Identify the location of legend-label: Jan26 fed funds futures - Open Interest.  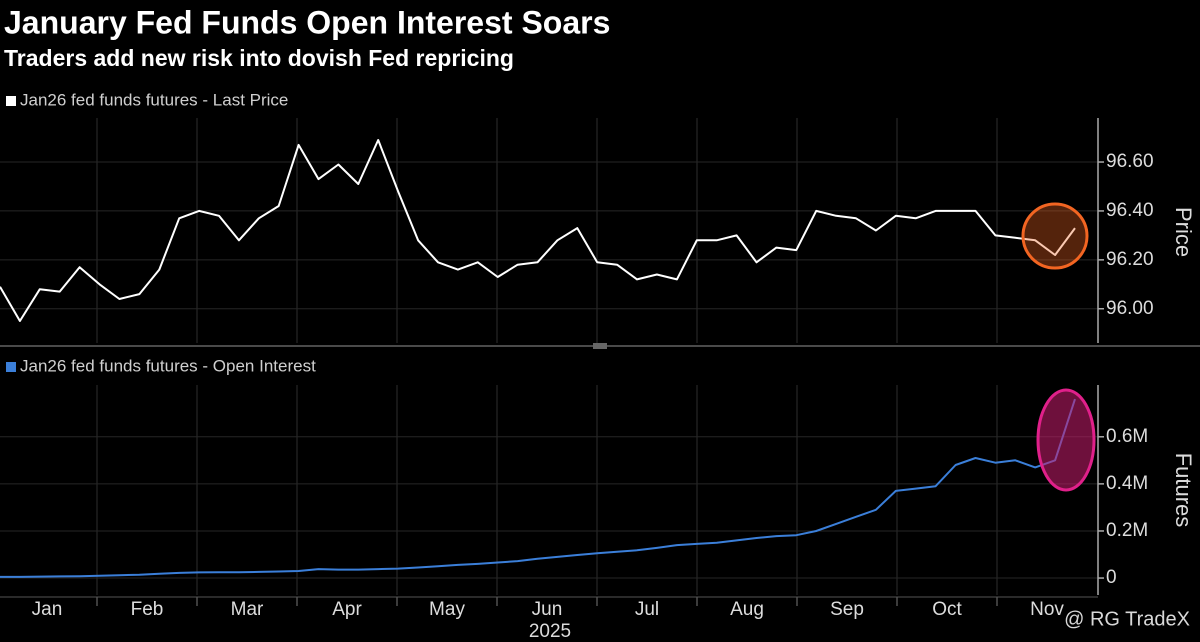
(168, 365).